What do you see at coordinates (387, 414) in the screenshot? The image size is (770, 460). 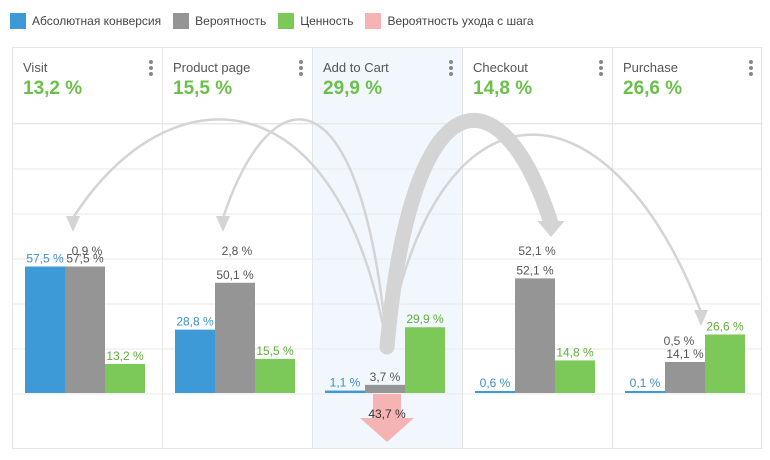 I see `dropoff-label: 43,7 %` at bounding box center [387, 414].